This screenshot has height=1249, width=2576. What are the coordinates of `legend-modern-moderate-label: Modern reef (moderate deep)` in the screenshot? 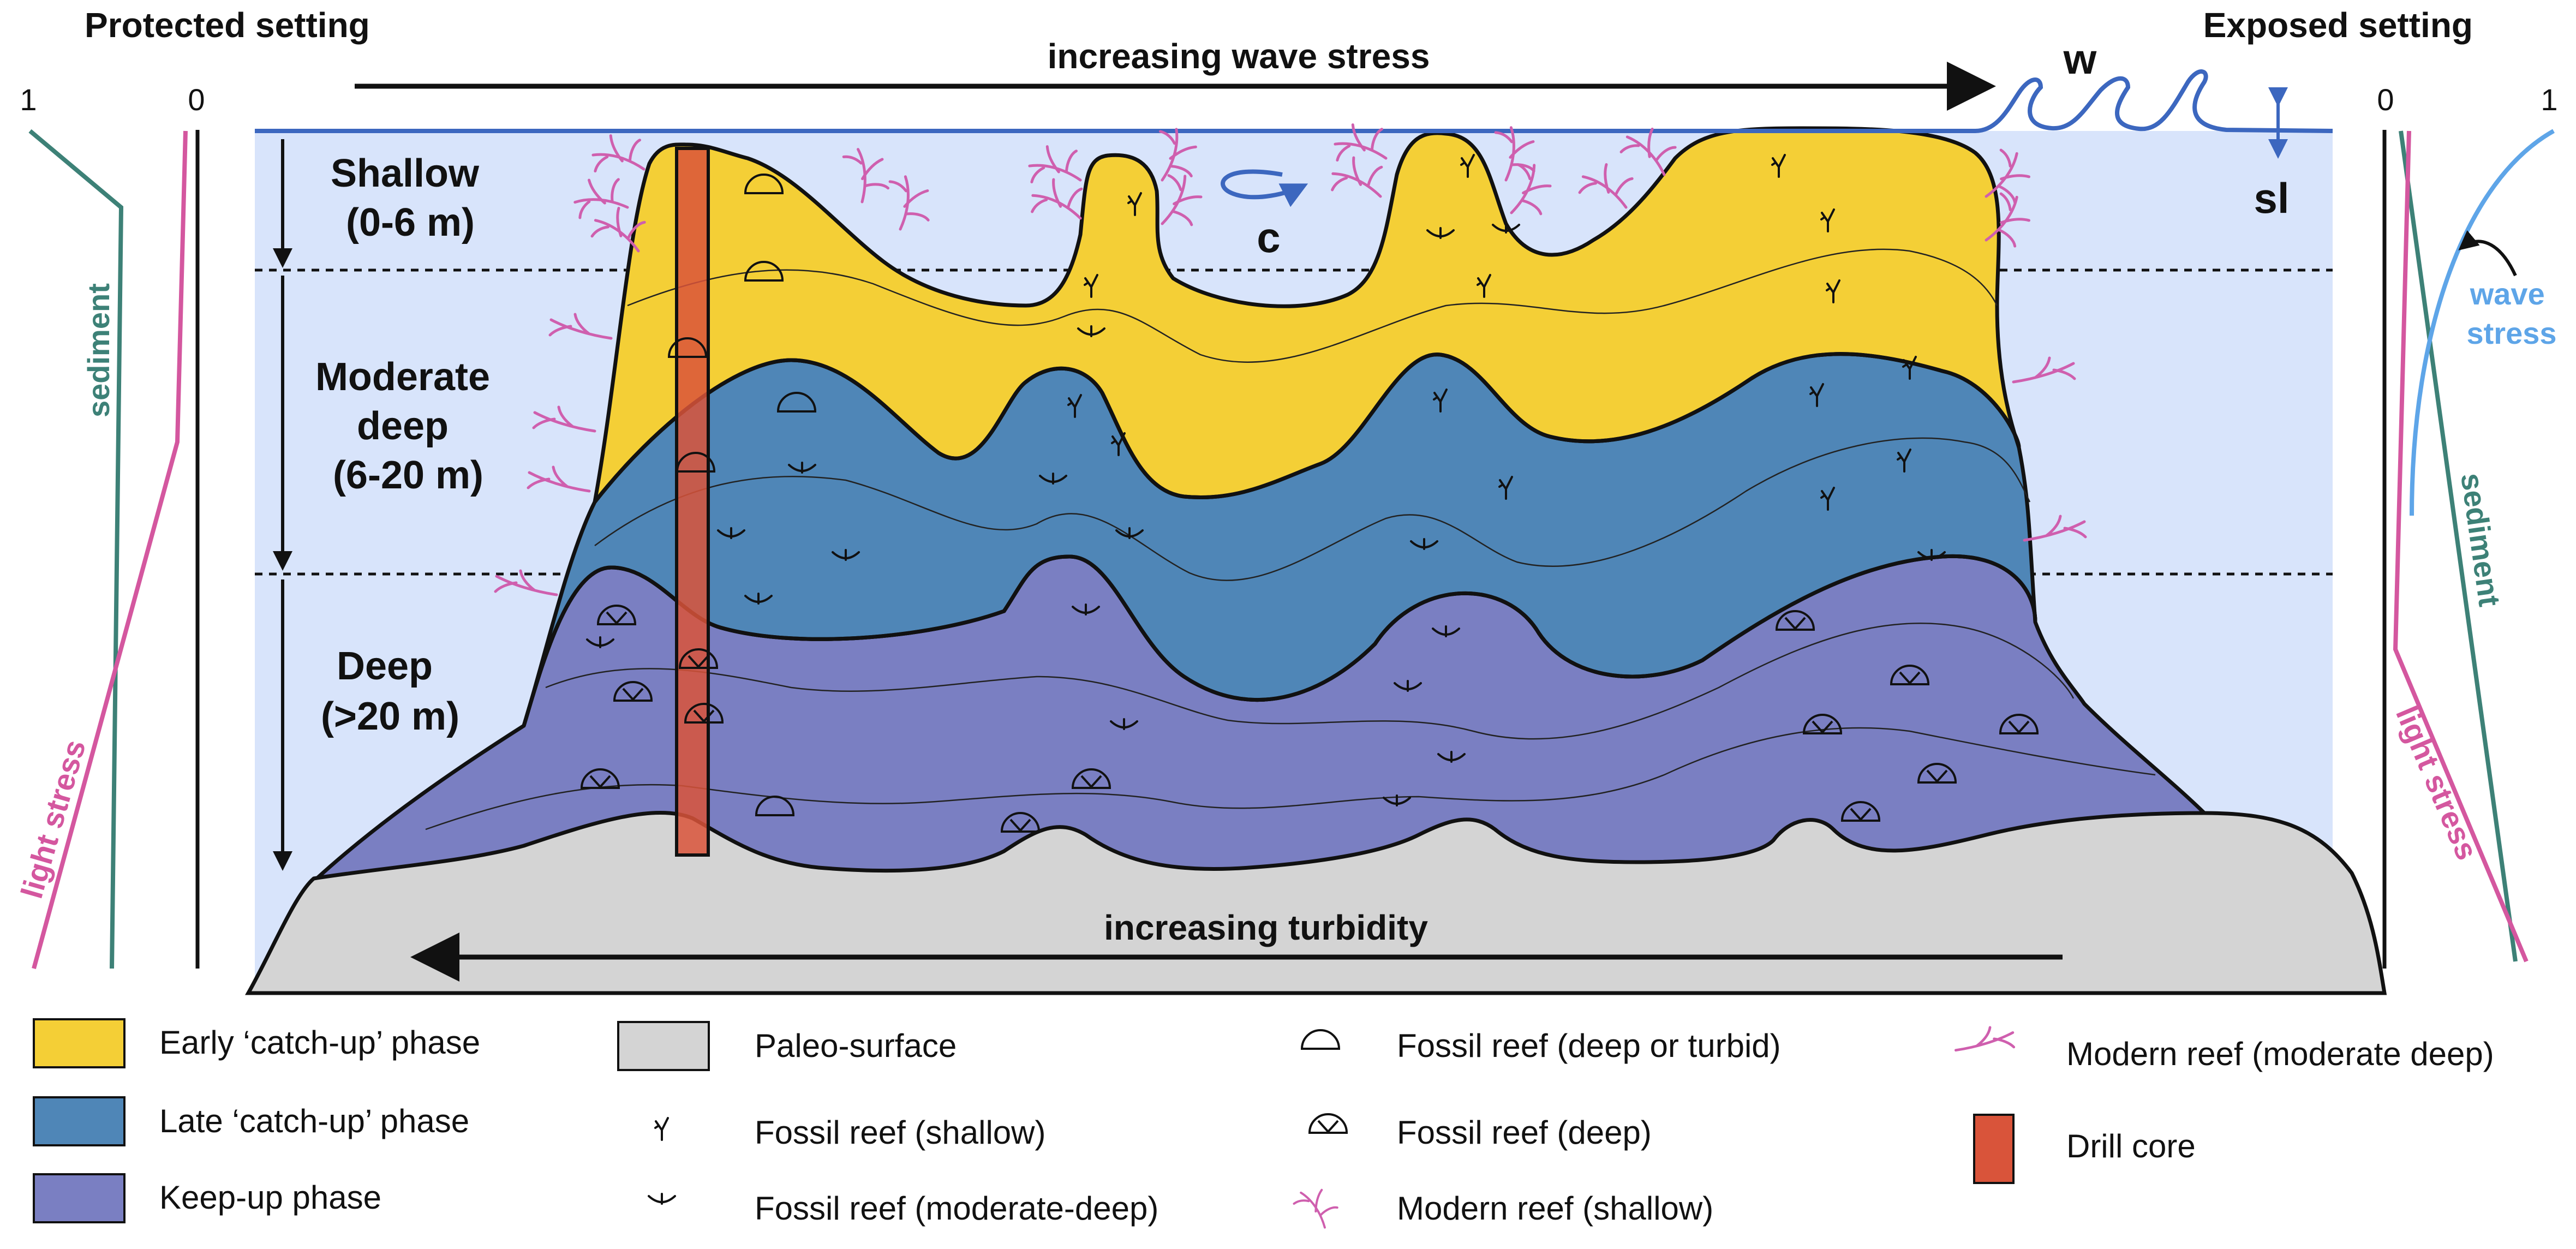 It's located at (2280, 1054).